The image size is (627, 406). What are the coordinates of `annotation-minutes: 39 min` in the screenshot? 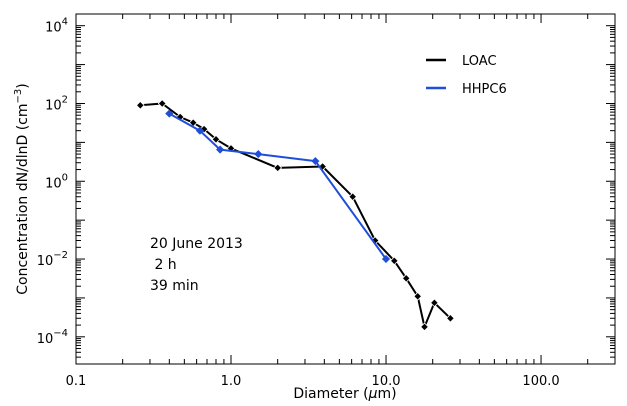 It's located at (174, 286).